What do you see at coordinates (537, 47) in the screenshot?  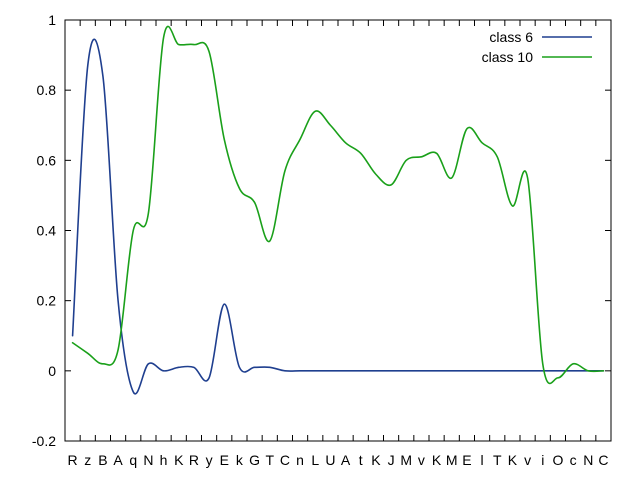 I see `legend: class 6 class 10` at bounding box center [537, 47].